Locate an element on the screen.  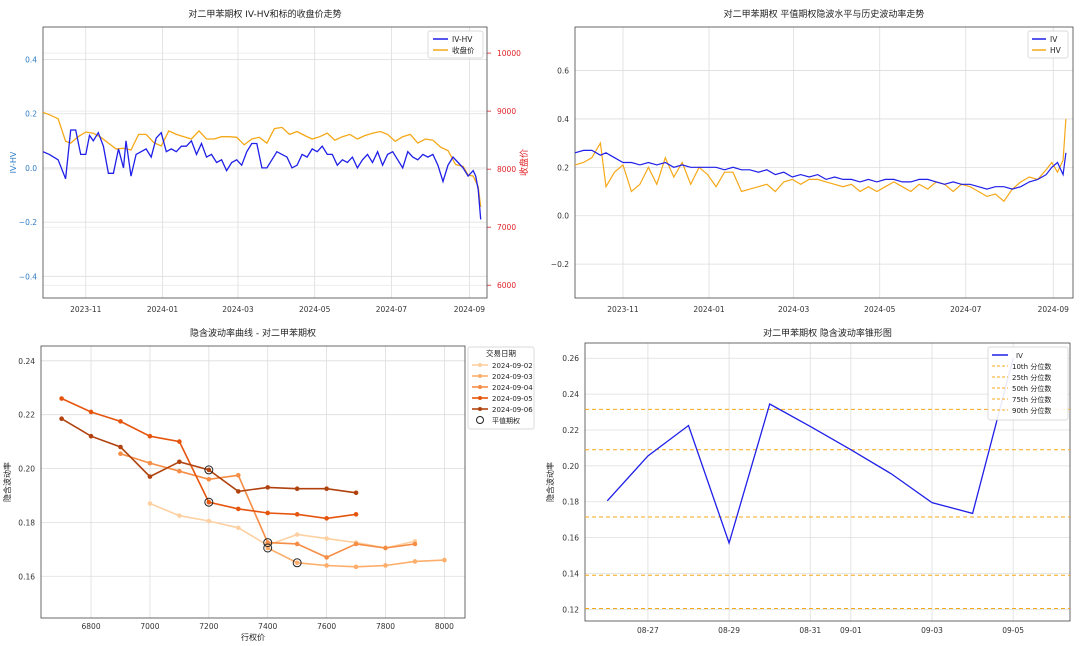
y-axis-label: 隐含波动率 is located at coordinates (550, 482).